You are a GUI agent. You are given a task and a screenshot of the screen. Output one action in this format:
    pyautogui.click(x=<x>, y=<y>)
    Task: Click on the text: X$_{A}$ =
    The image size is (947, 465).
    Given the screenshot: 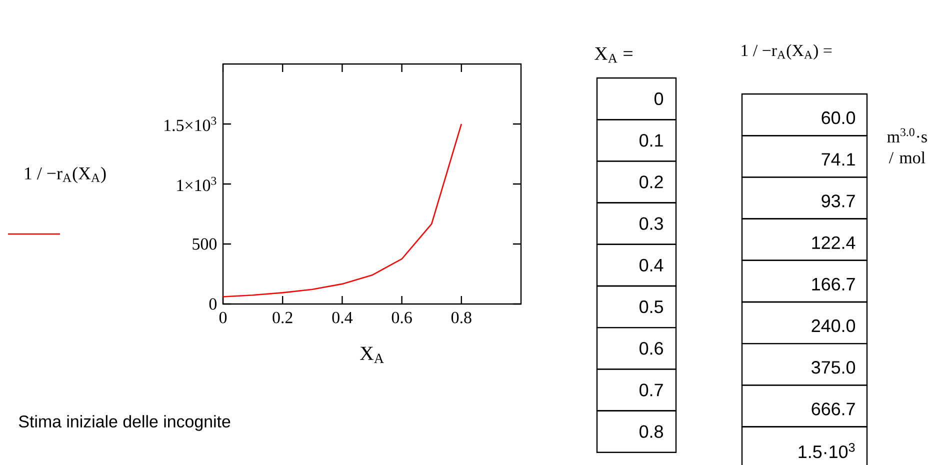 What is the action you would take?
    pyautogui.click(x=613, y=55)
    